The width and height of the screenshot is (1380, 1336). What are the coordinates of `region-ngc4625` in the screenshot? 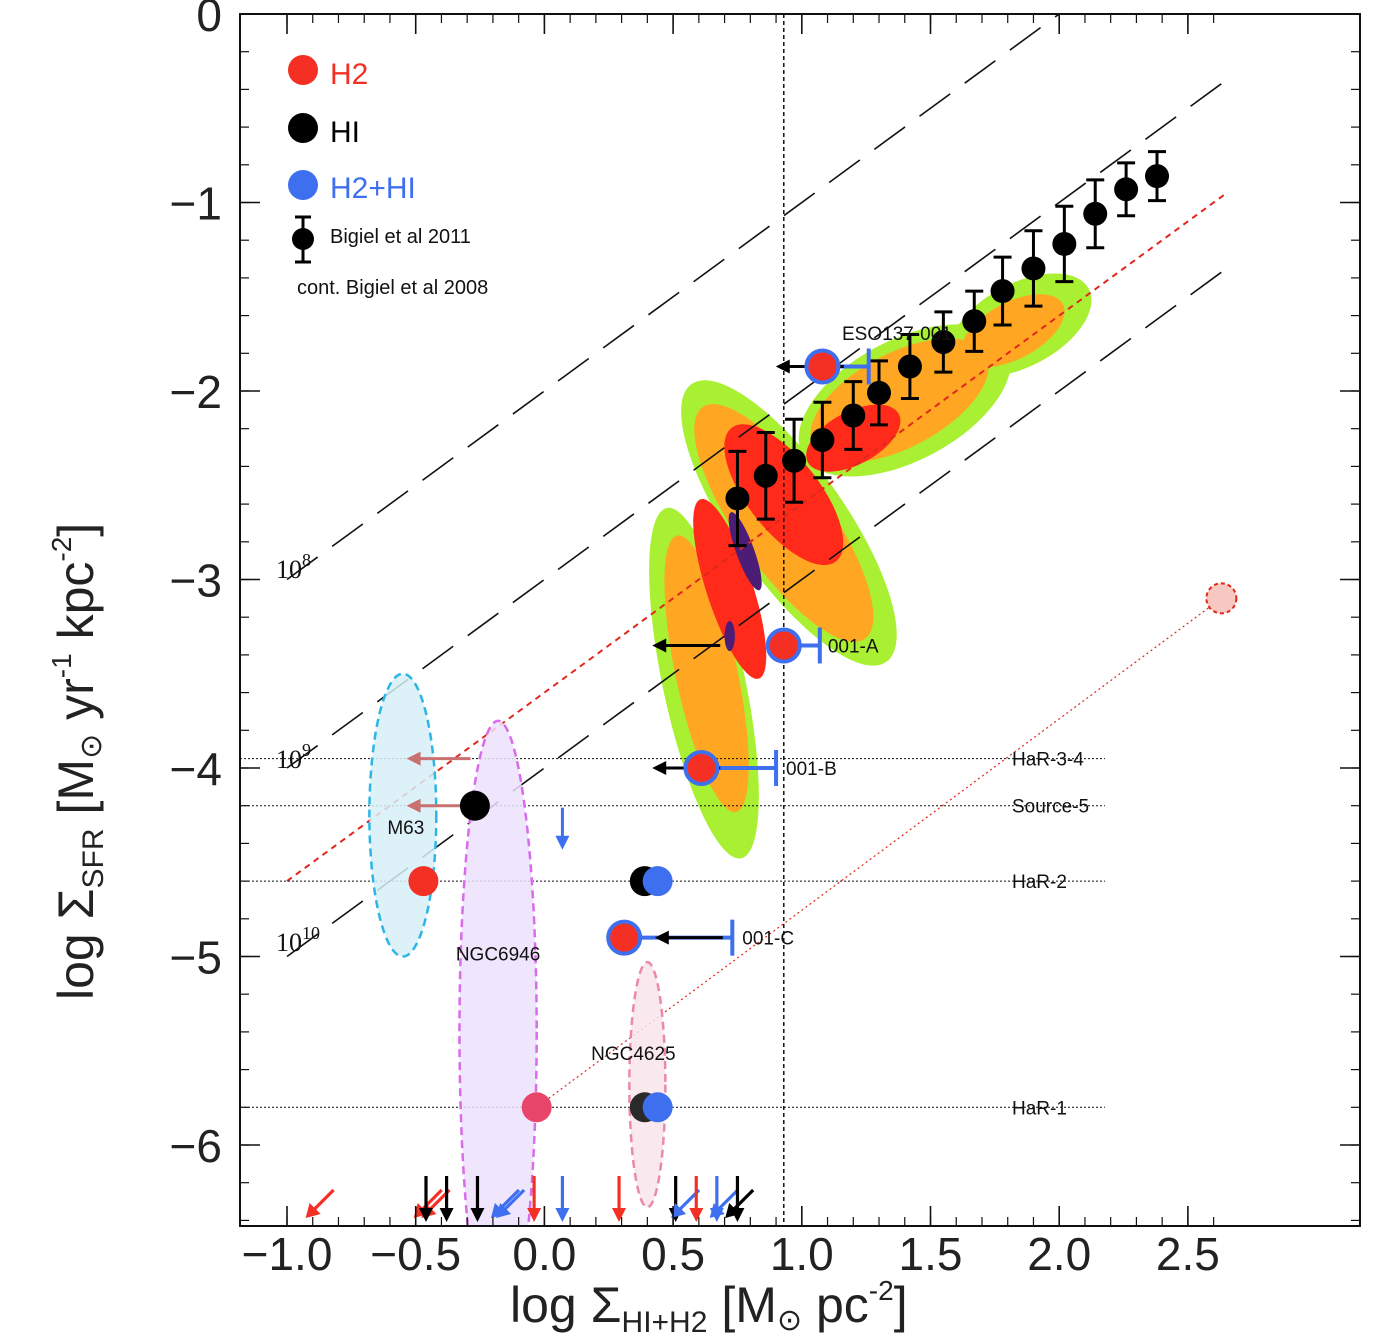 It's located at (647, 1084).